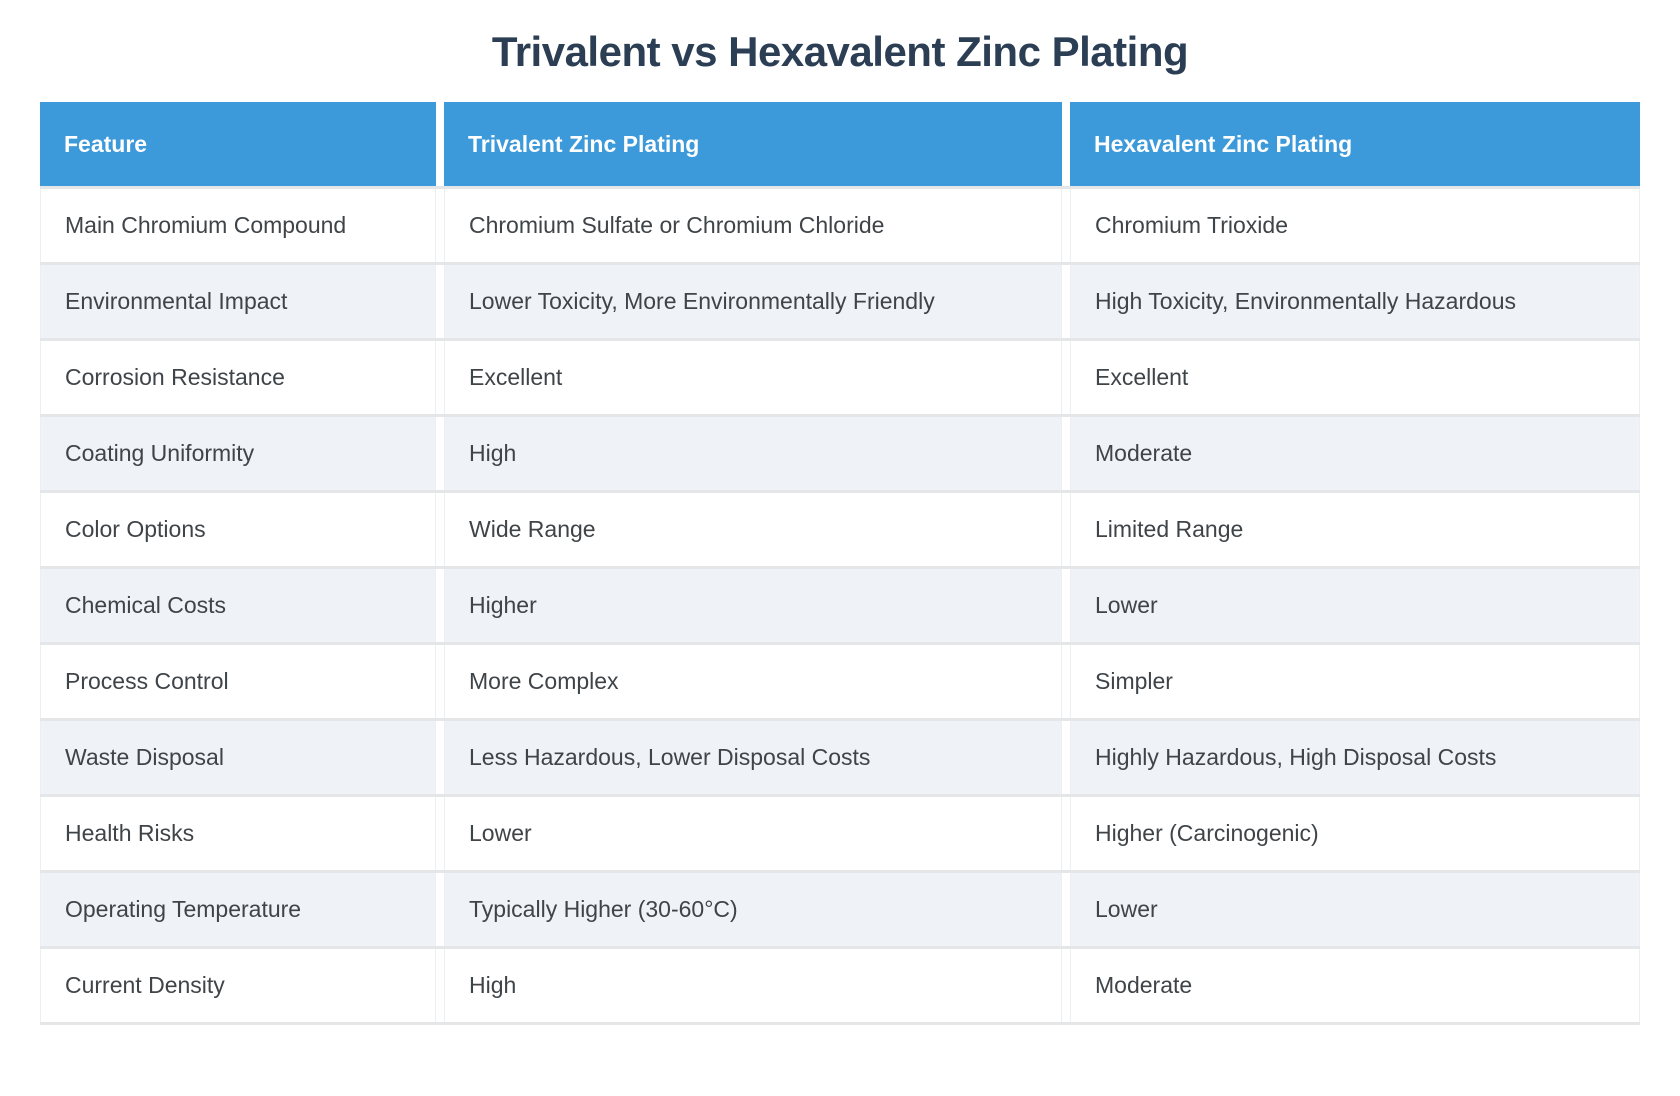 This screenshot has height=1096, width=1680. What do you see at coordinates (238, 454) in the screenshot?
I see `feature-cell: Coating Uniformity` at bounding box center [238, 454].